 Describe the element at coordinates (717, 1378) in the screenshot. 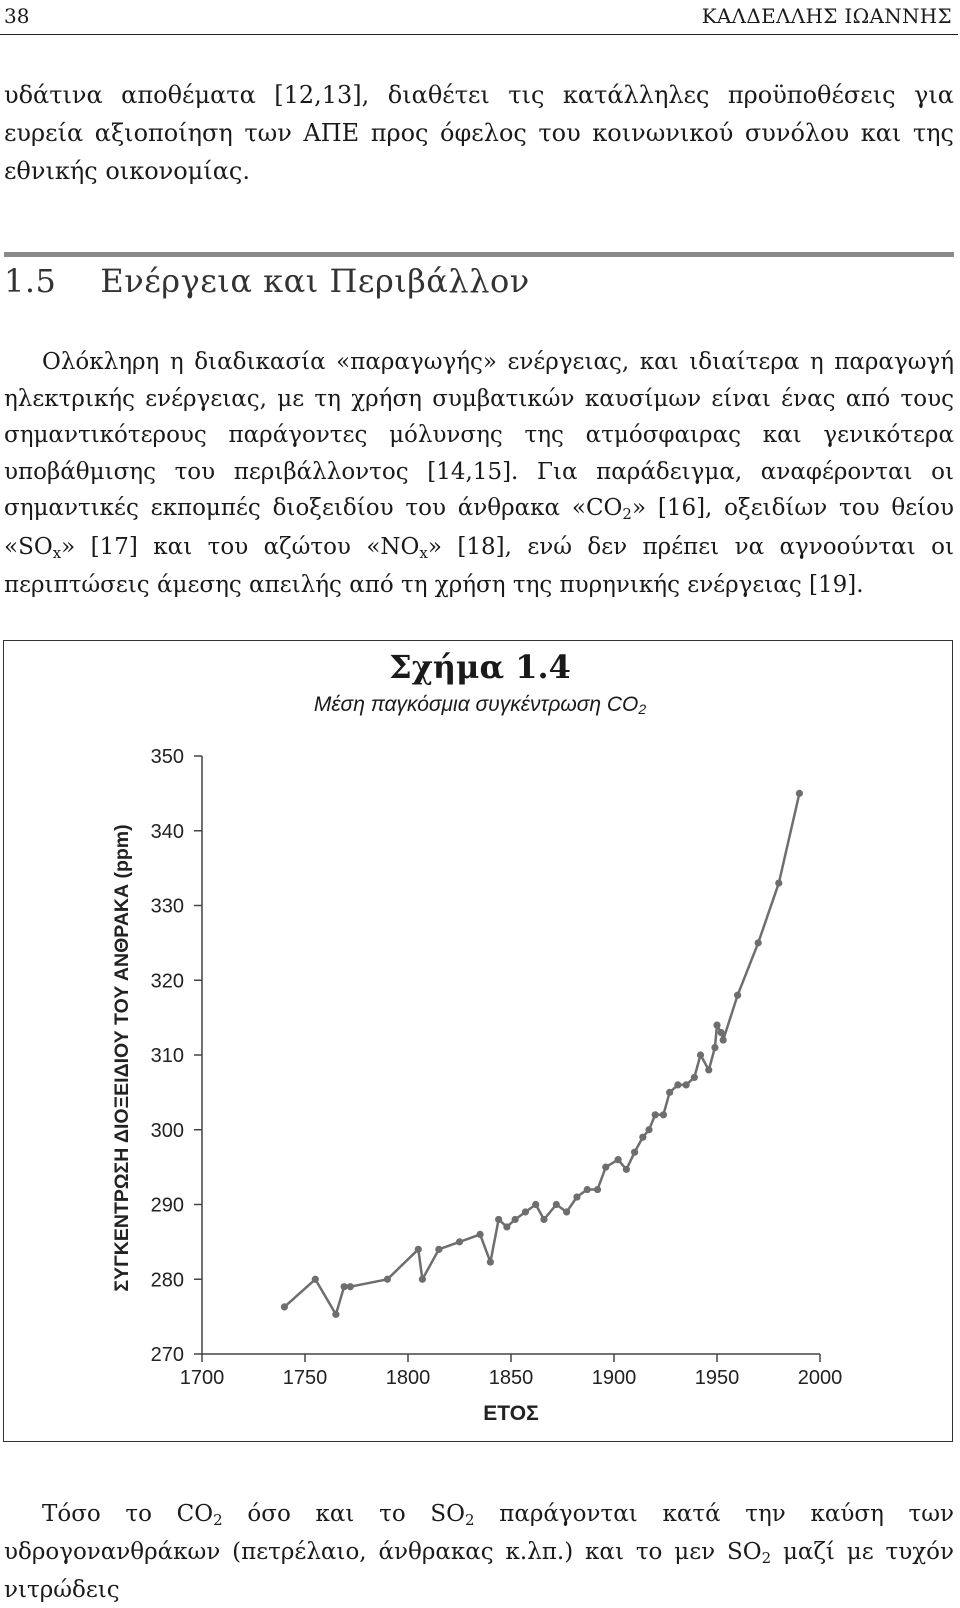

I see `x-tick-label: 1950` at that location.